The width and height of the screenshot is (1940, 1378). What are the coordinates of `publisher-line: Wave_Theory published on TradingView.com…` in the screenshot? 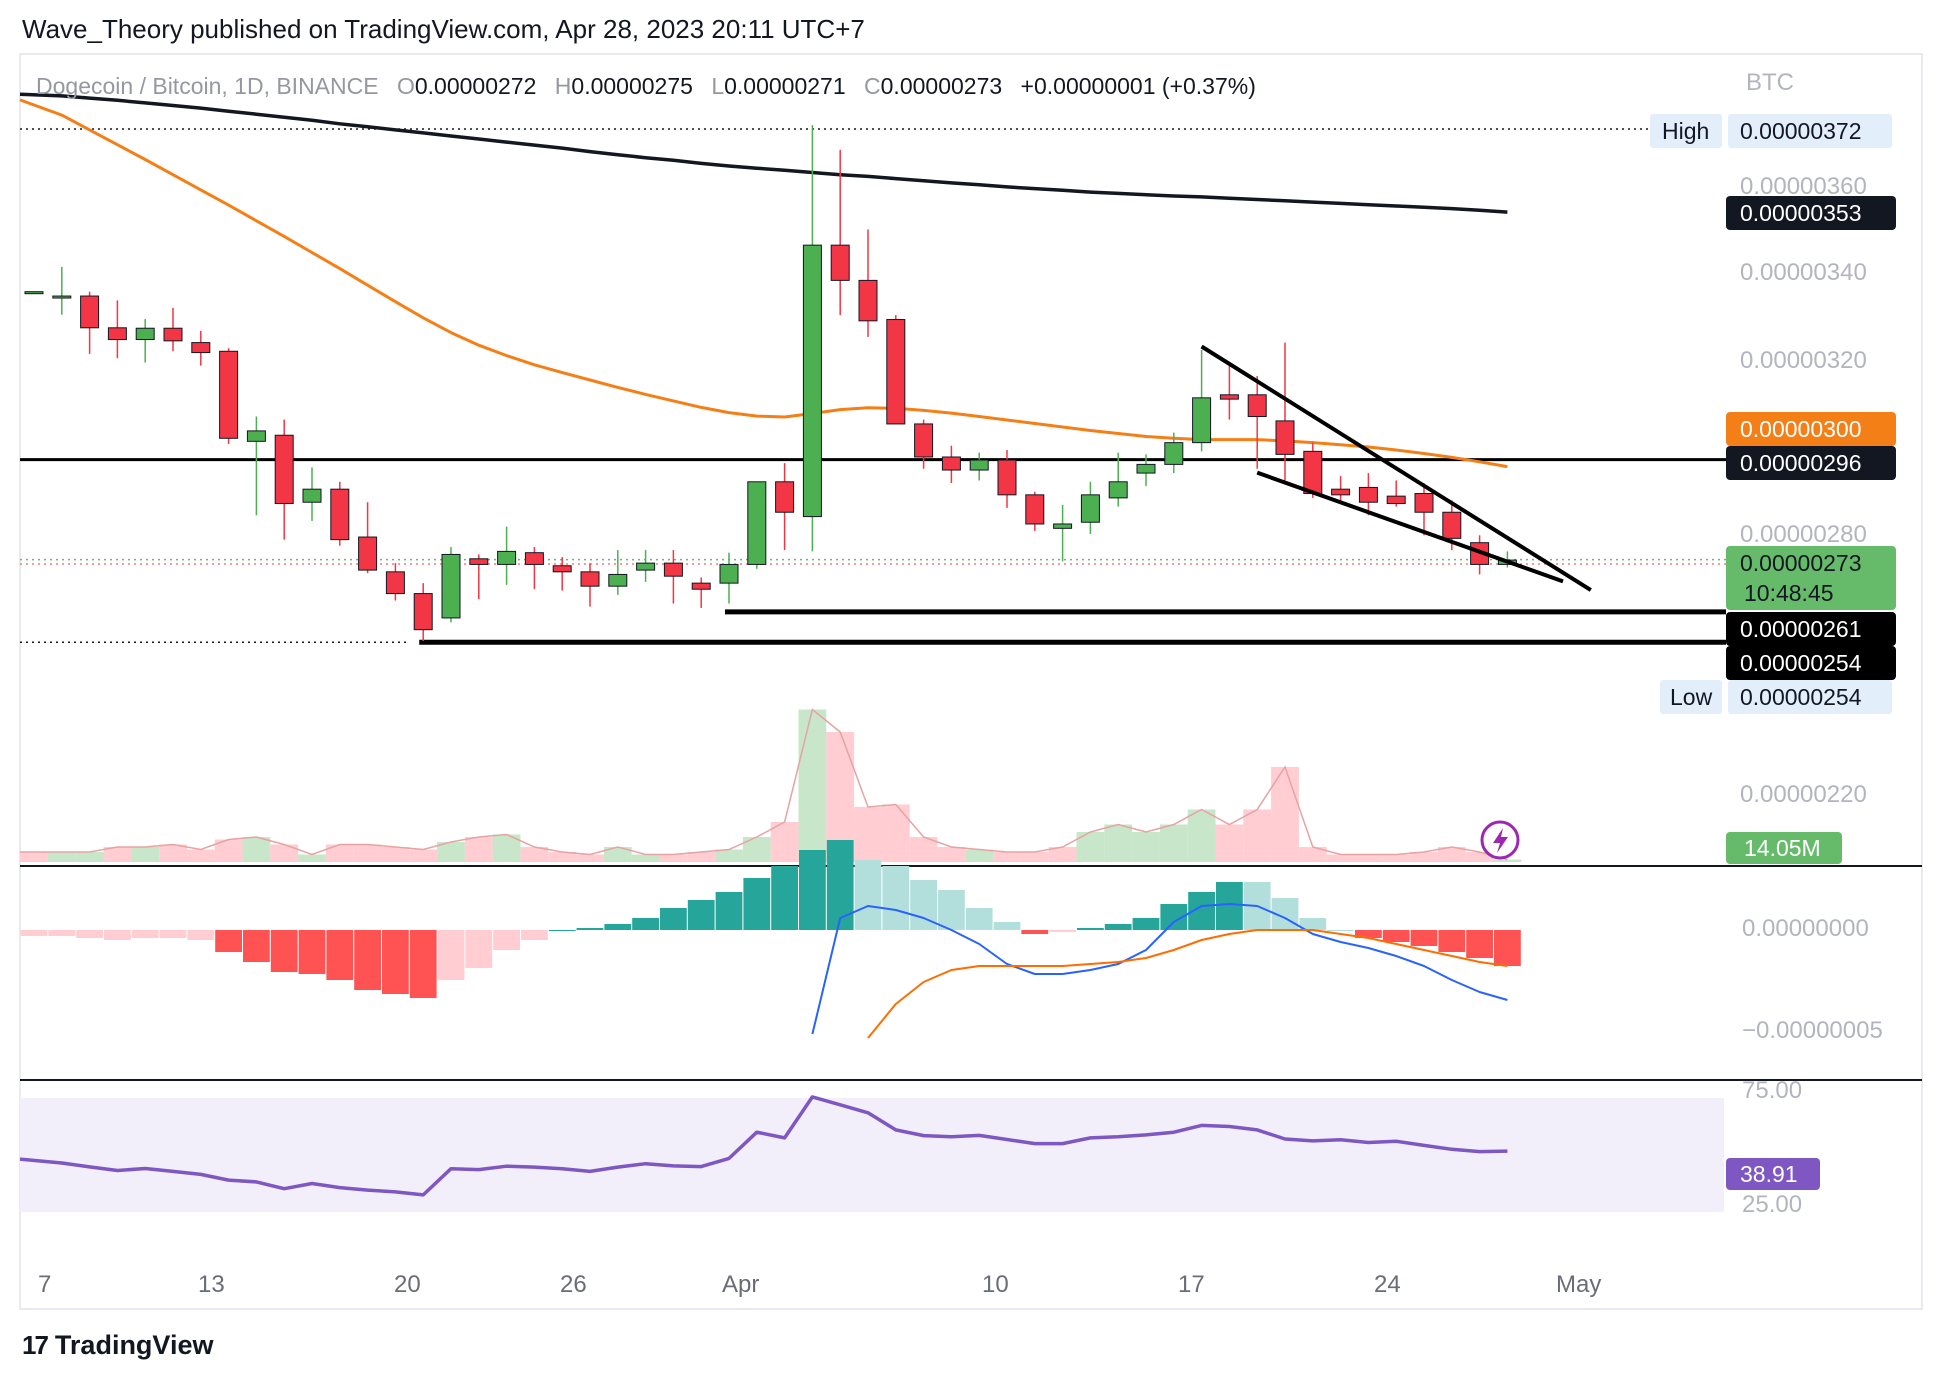 It's located at (443, 29).